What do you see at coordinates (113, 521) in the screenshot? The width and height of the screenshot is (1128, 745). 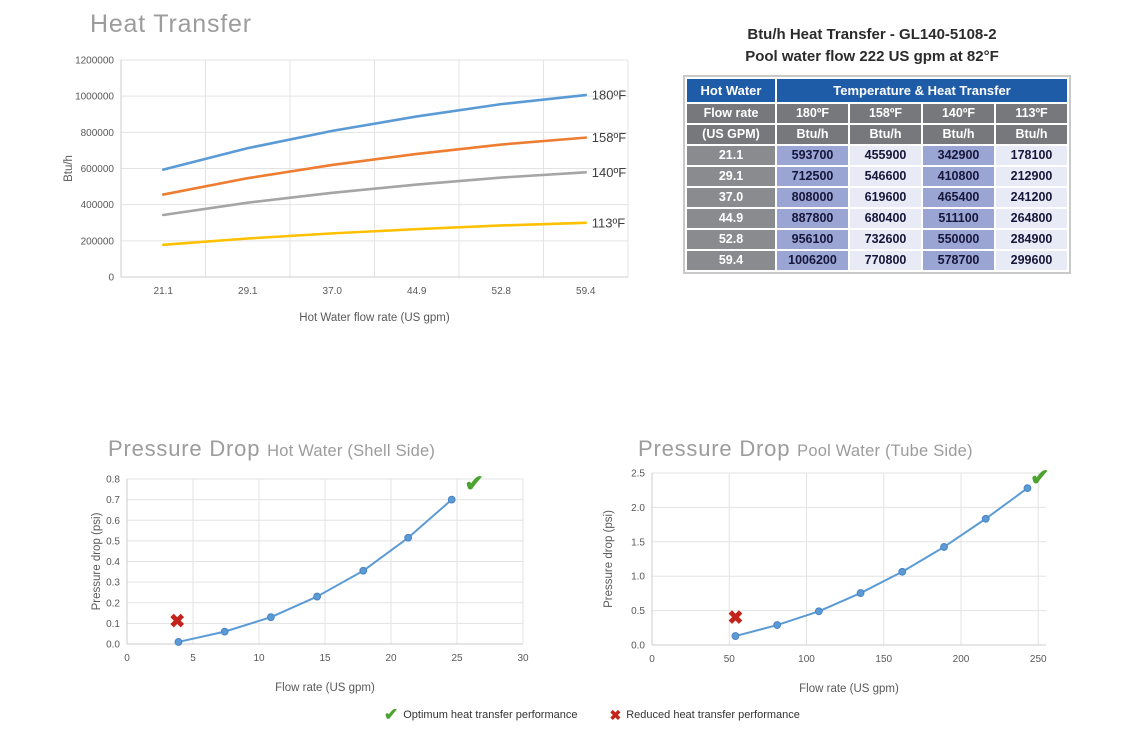 I see `y-tick-label: 0.6` at bounding box center [113, 521].